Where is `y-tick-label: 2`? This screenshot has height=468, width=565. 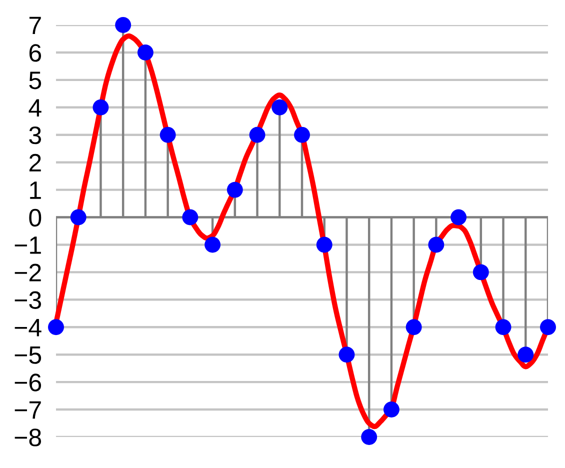 y-tick-label: 2 is located at coordinates (35, 163).